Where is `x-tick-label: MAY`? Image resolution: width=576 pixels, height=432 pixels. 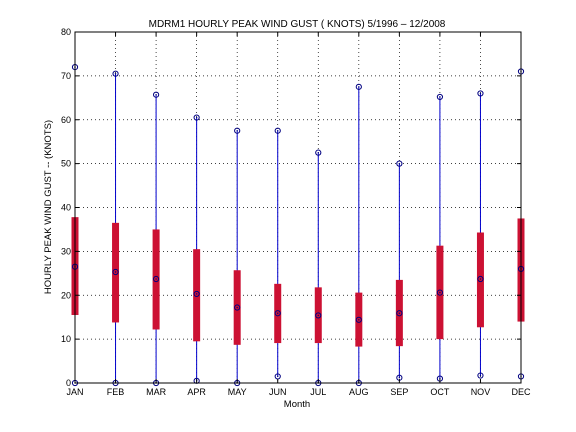 x-tick-label: MAY is located at coordinates (237, 392).